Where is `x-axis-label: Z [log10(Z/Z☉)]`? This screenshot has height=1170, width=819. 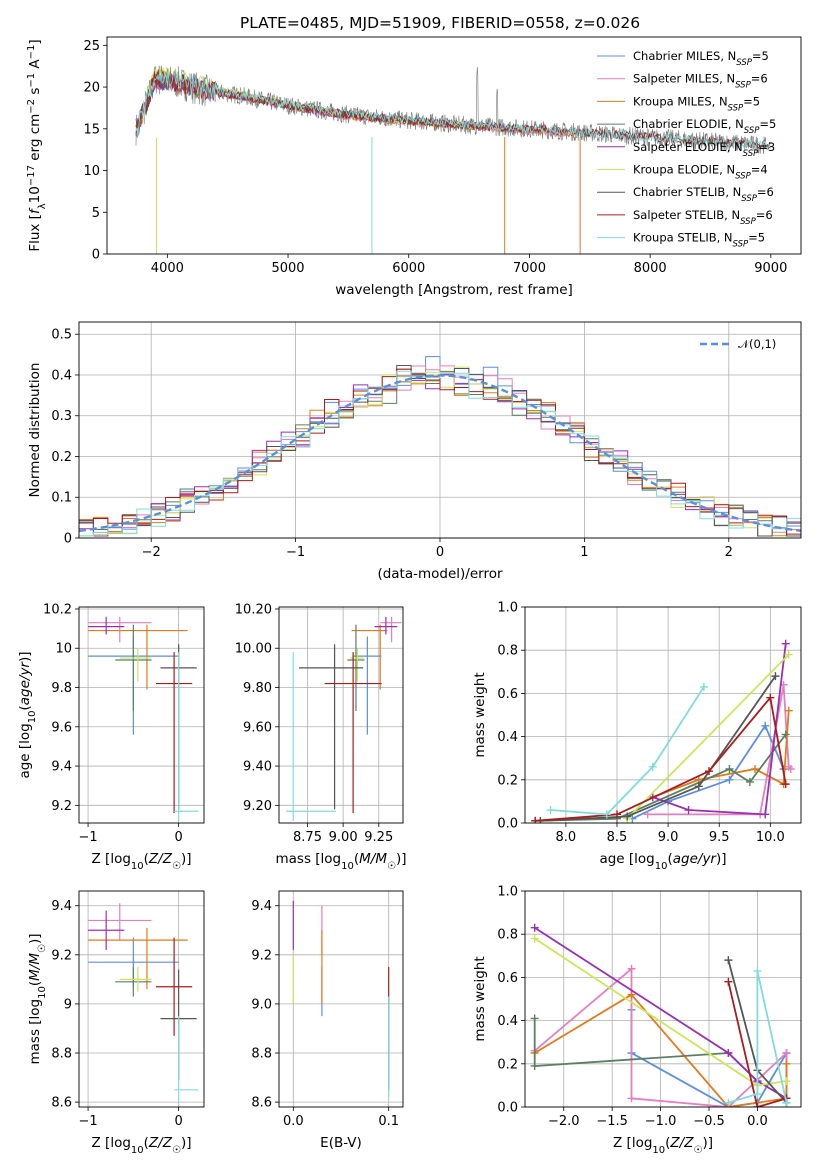 x-axis-label: Z [log10(Z/Z☉)] is located at coordinates (142, 861).